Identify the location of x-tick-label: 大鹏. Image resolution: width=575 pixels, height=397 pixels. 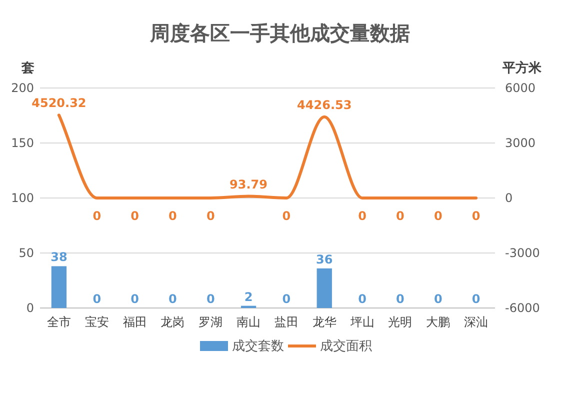
(438, 322).